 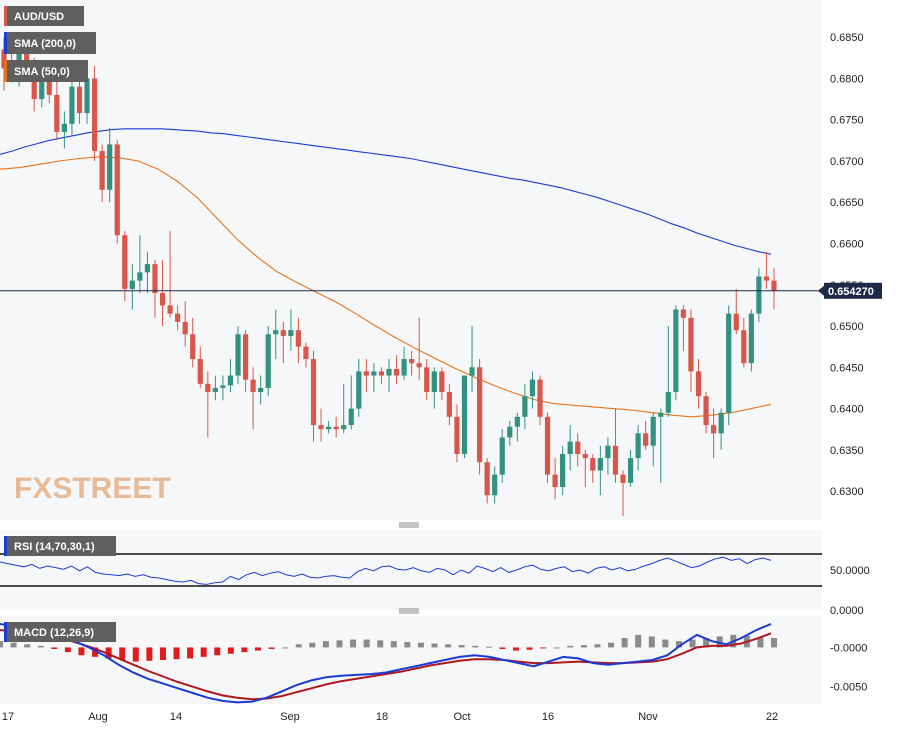 I want to click on rsi-label: RSI (14,70,30,1), so click(x=54, y=547).